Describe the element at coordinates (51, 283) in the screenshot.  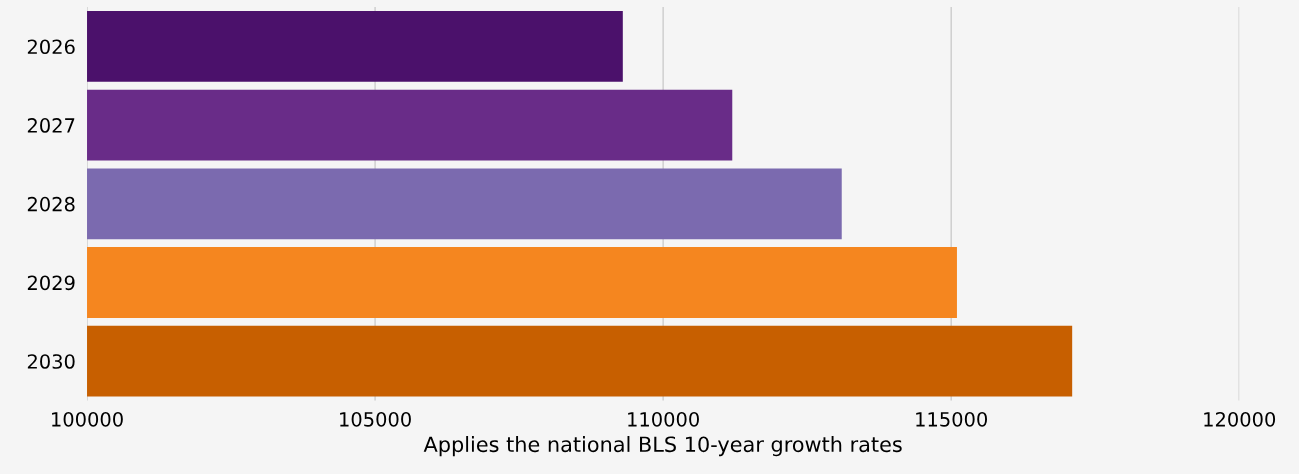
I see `y-tick-label: 2029` at that location.